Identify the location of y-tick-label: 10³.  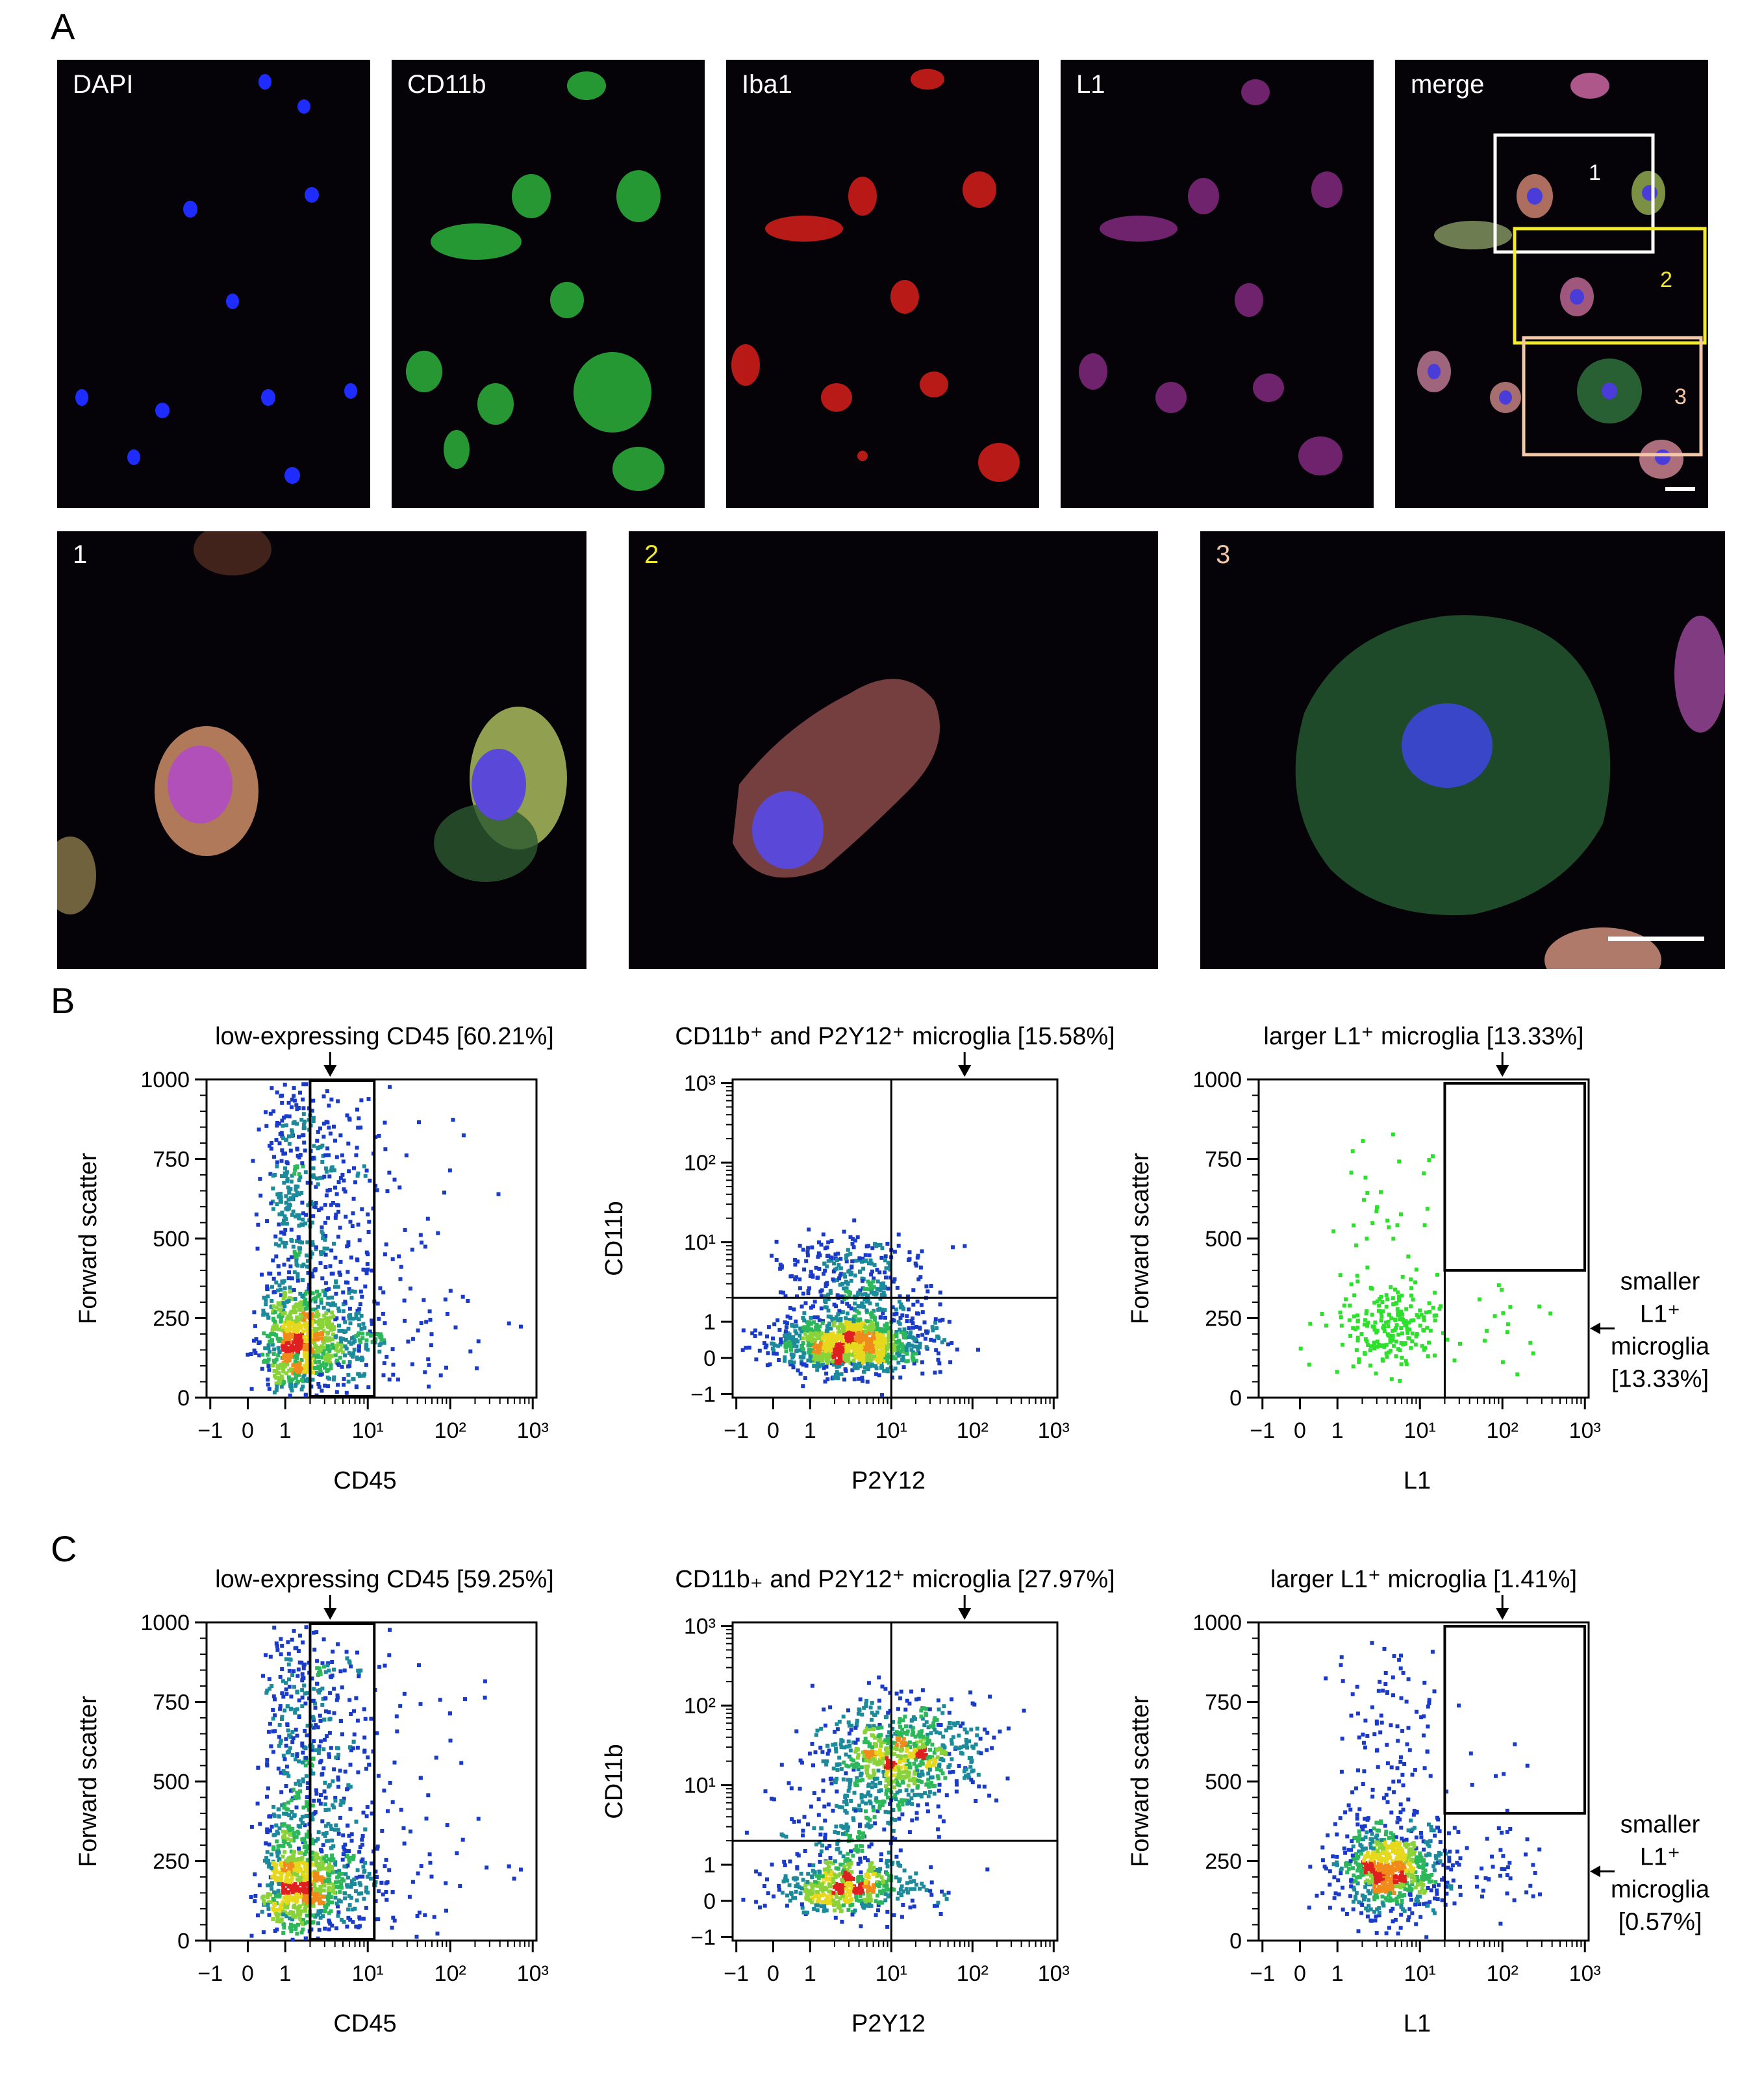
(700, 1084).